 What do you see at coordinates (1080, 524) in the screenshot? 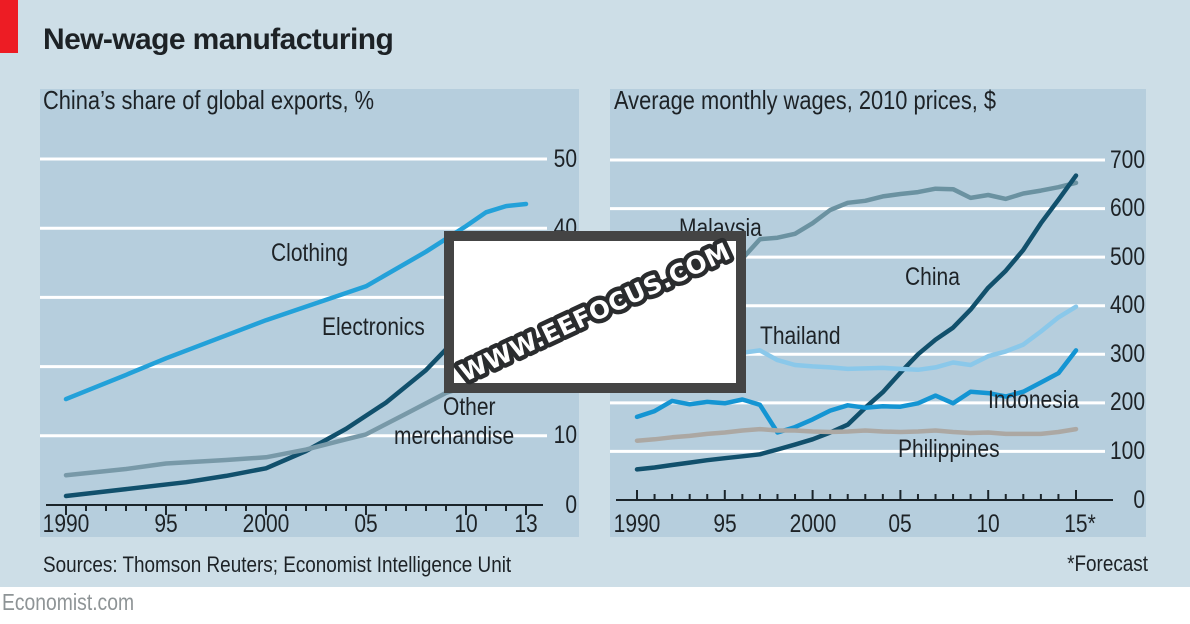
I see `xtick-label-2015: 15*` at bounding box center [1080, 524].